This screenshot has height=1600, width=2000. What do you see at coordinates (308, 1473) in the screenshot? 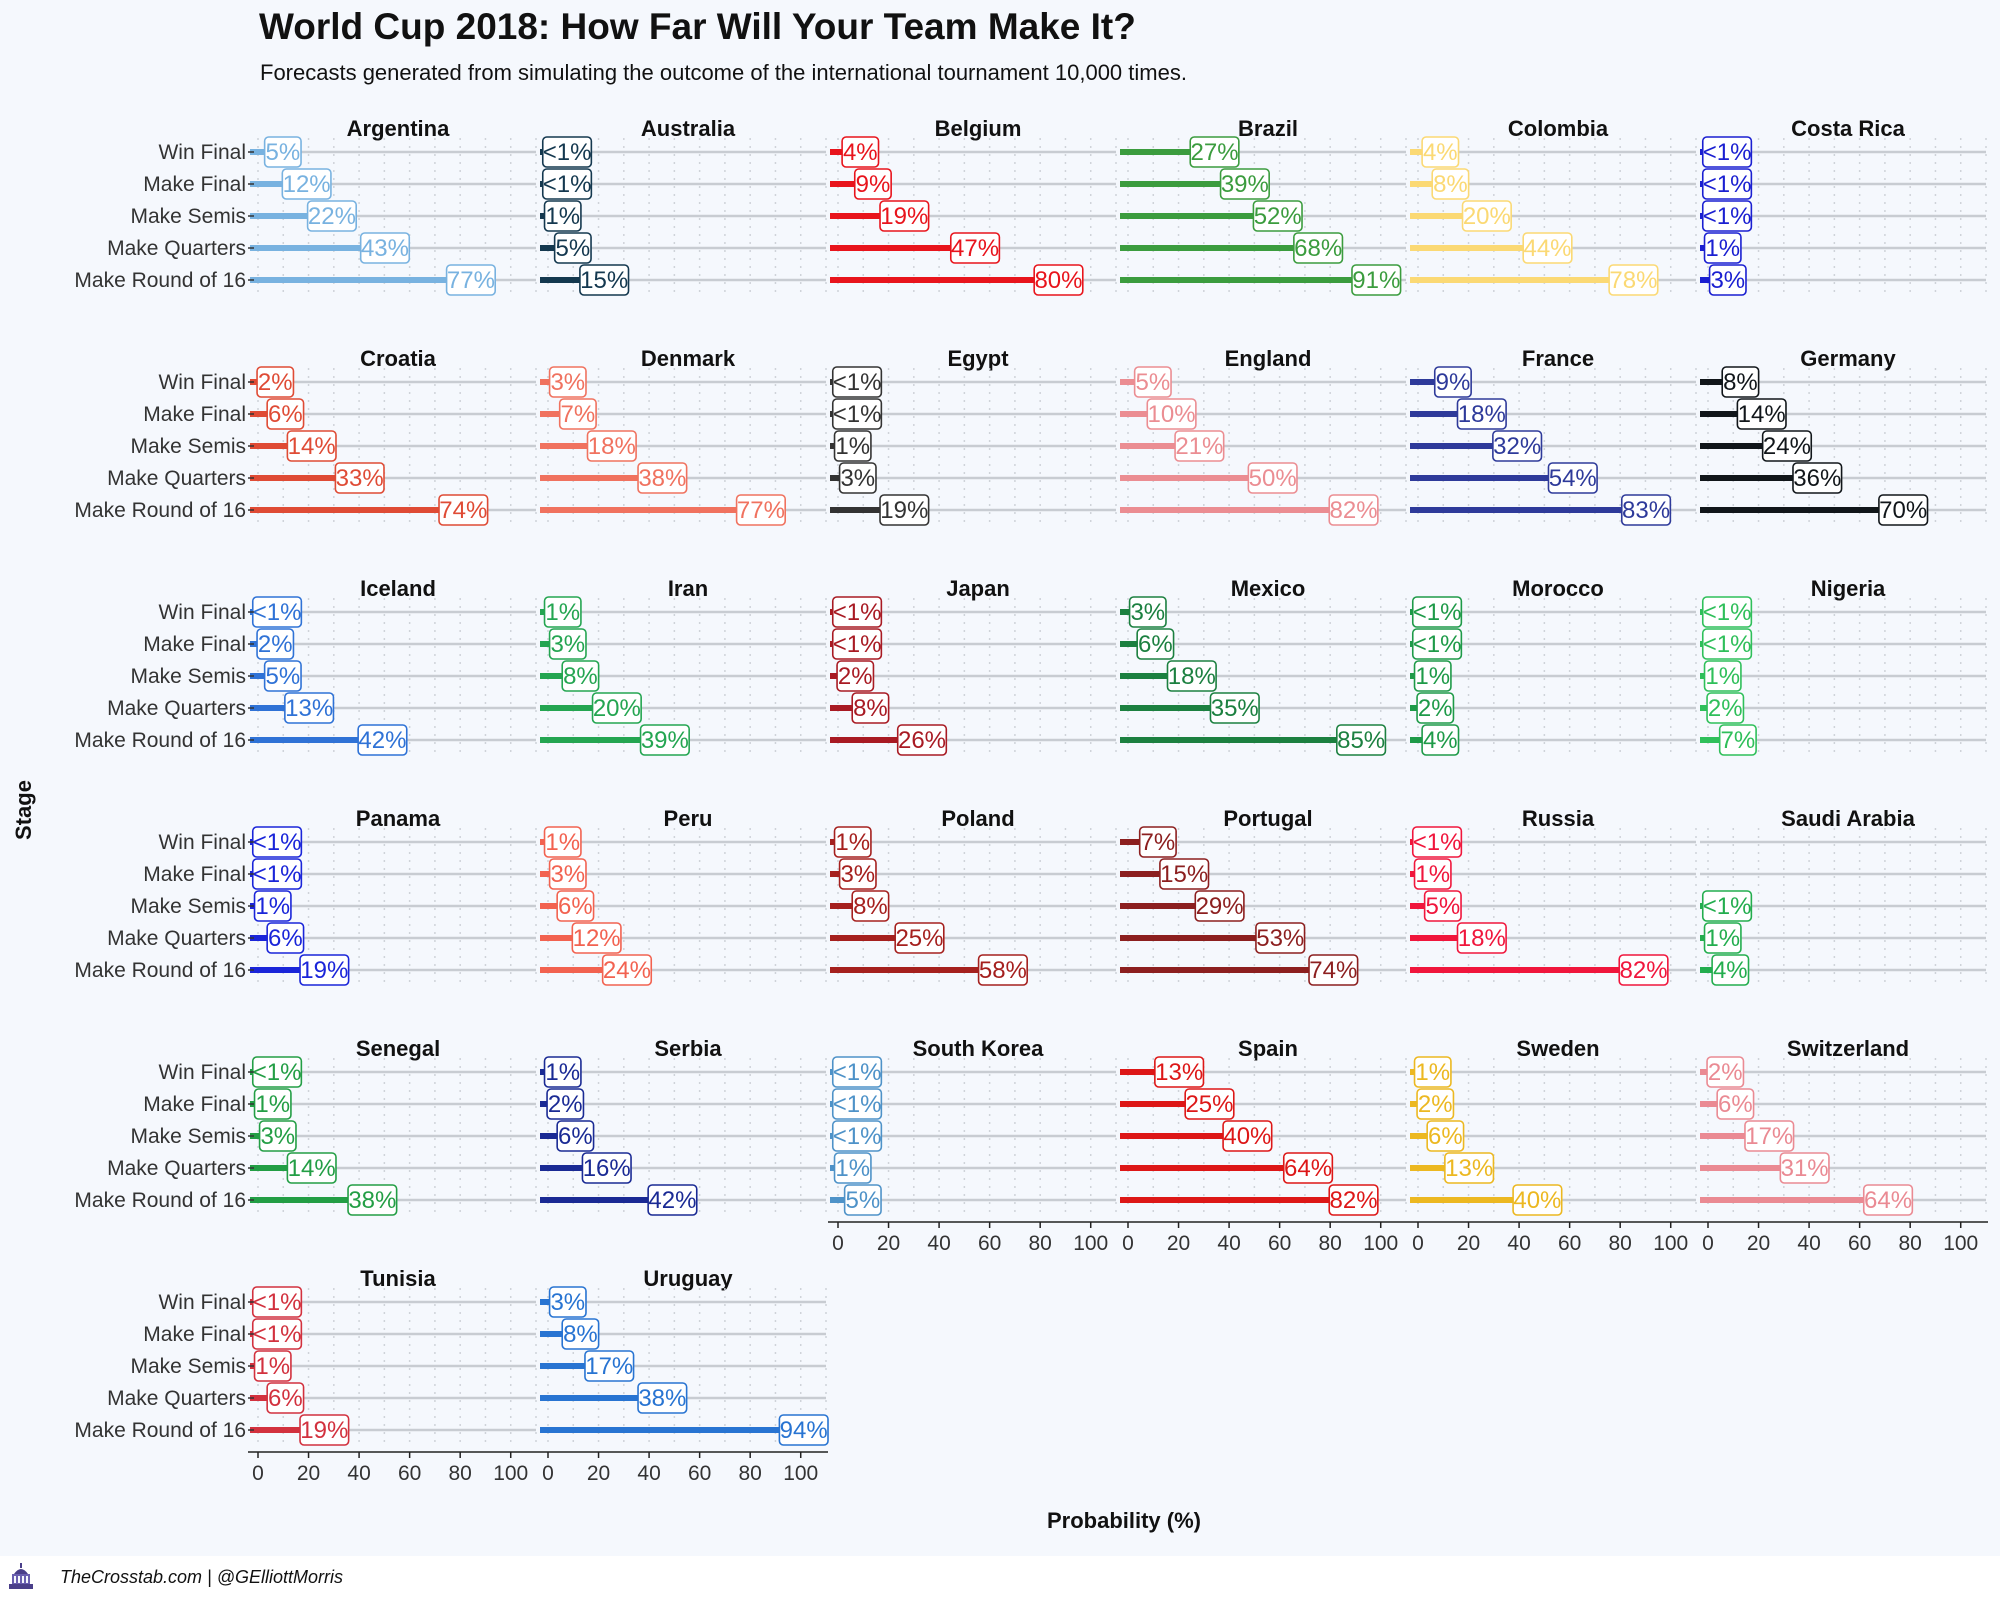
I see `x-tick-label: 20` at bounding box center [308, 1473].